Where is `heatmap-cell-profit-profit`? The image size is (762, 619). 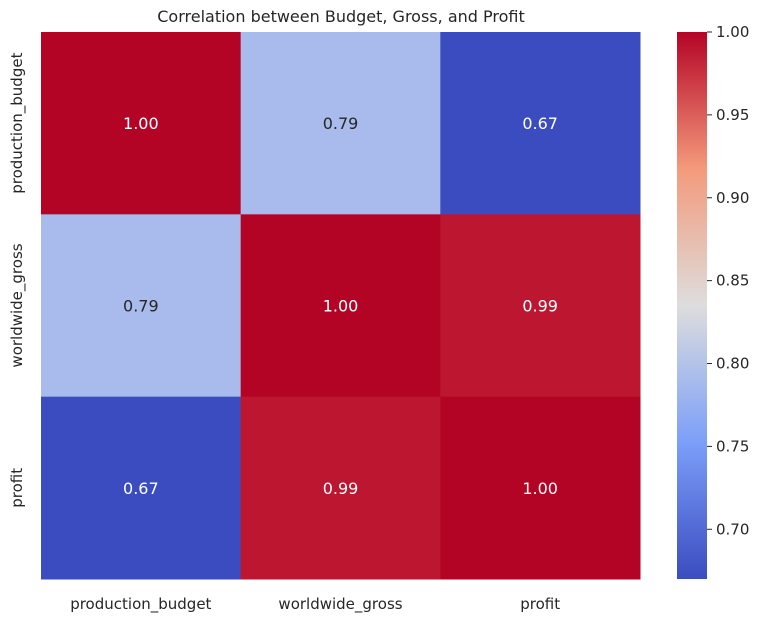
heatmap-cell-profit-profit is located at coordinates (540, 488).